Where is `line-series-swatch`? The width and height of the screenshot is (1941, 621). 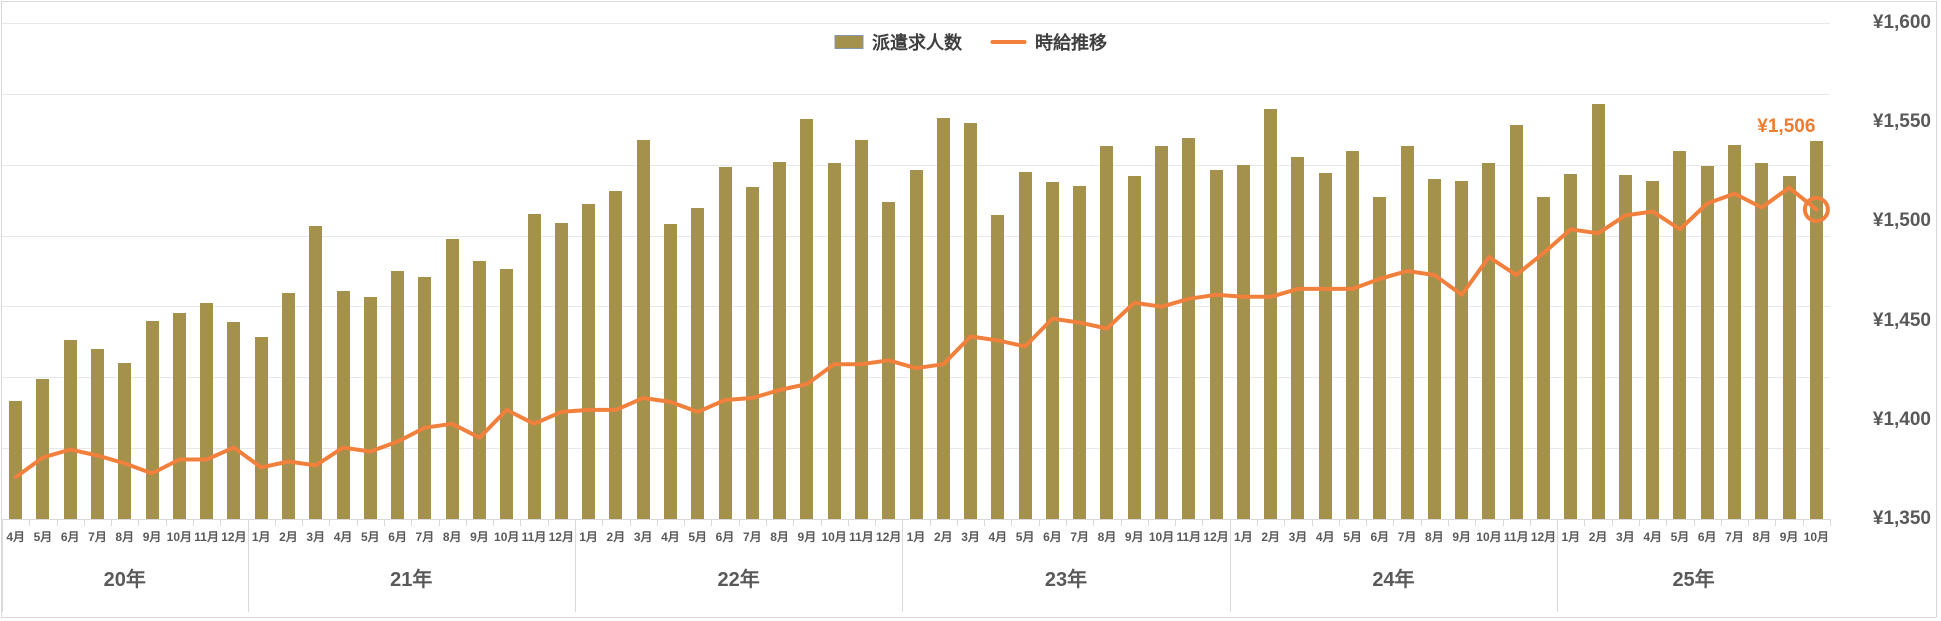 line-series-swatch is located at coordinates (1008, 42).